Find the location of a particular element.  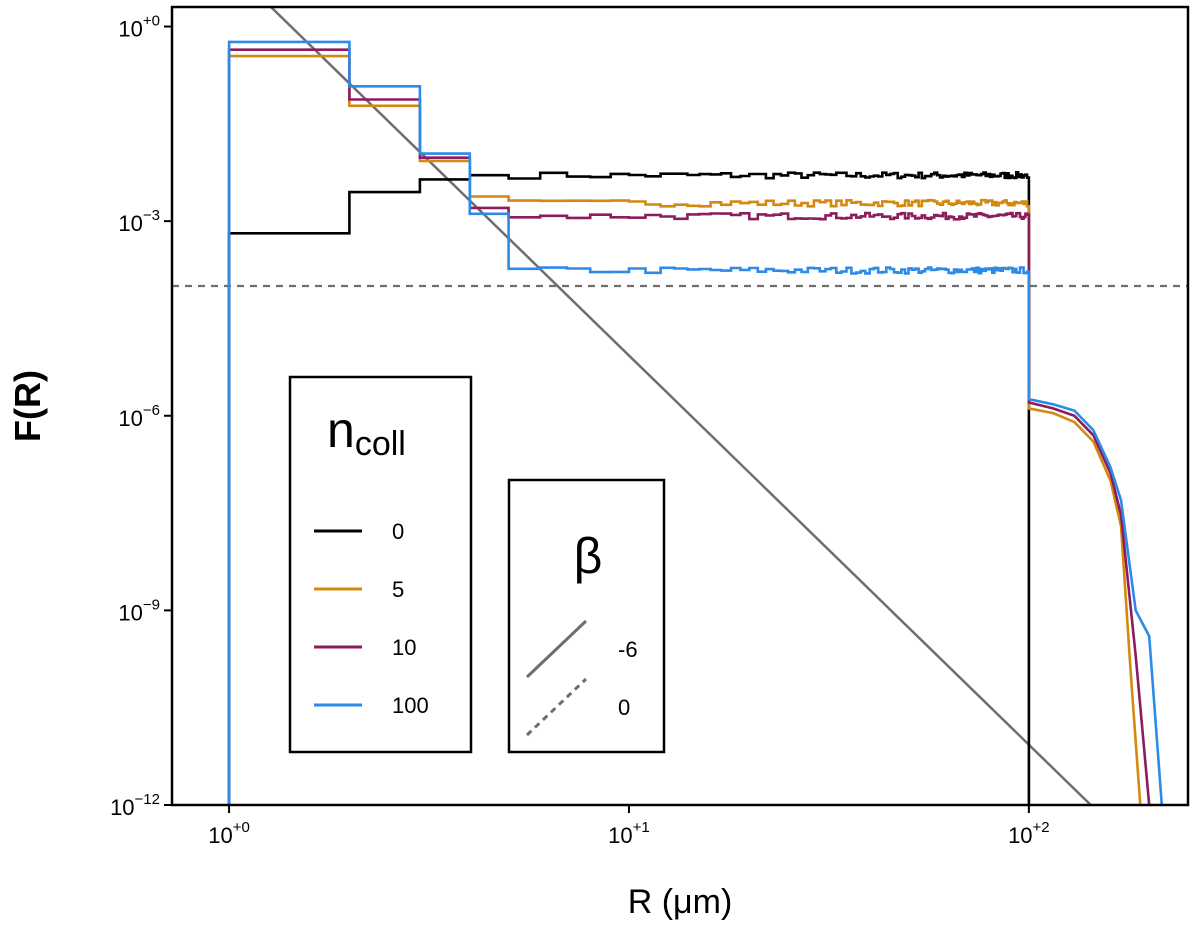

x-axis-title: R (μm) is located at coordinates (680, 902).